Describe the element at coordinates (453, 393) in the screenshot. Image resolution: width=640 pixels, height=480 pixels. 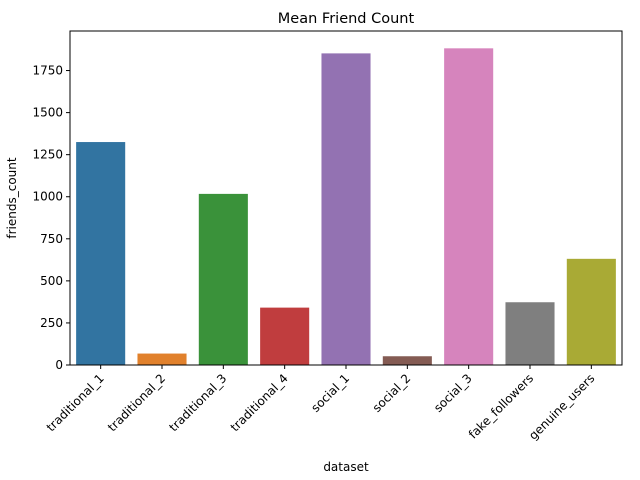
I see `x-tick-label: social_3` at that location.